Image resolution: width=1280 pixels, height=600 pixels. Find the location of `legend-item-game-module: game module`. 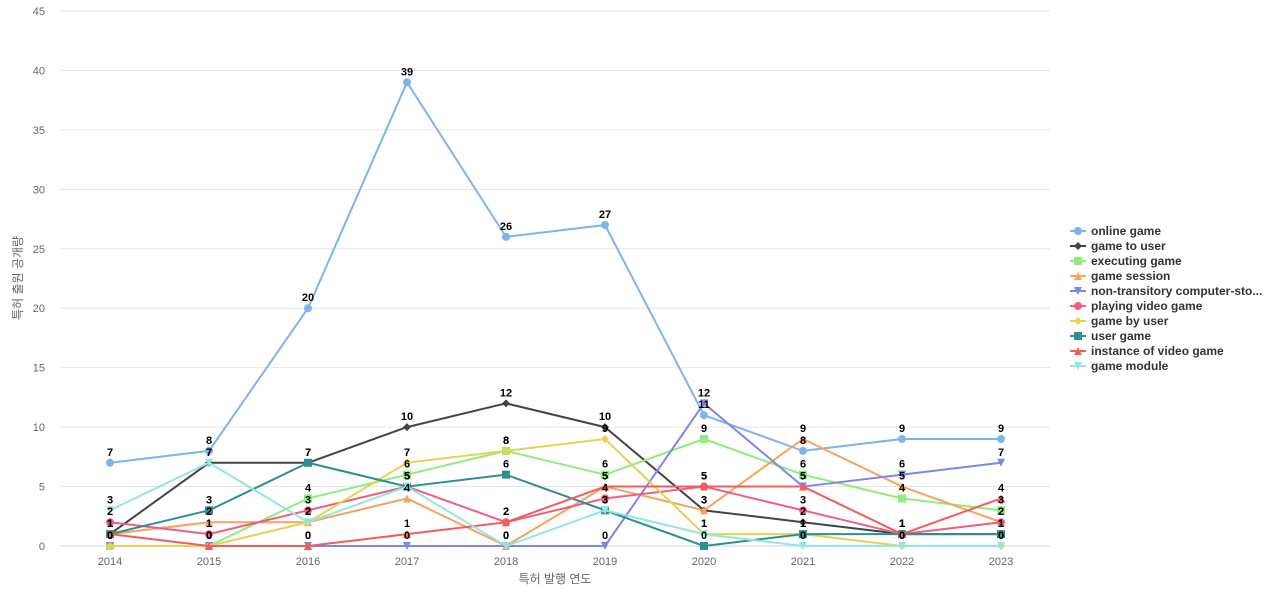

legend-item-game-module: game module is located at coordinates (1119, 366).